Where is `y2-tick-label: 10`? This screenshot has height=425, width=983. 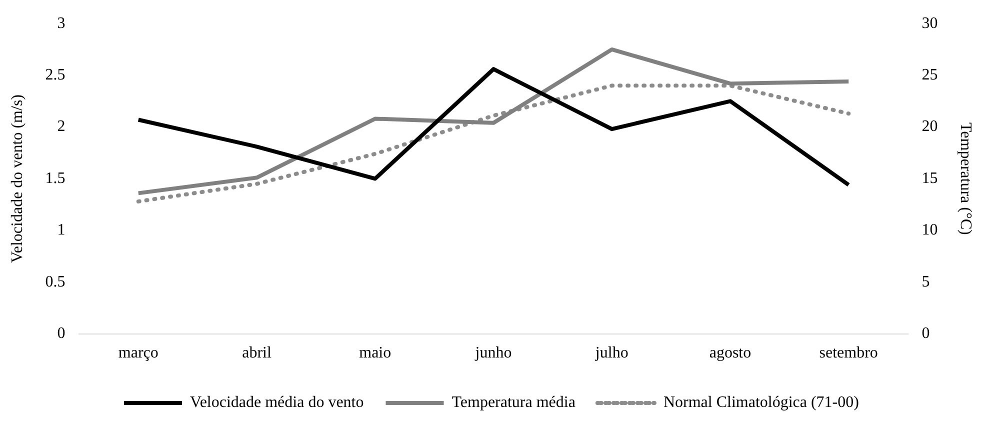 y2-tick-label: 10 is located at coordinates (930, 230).